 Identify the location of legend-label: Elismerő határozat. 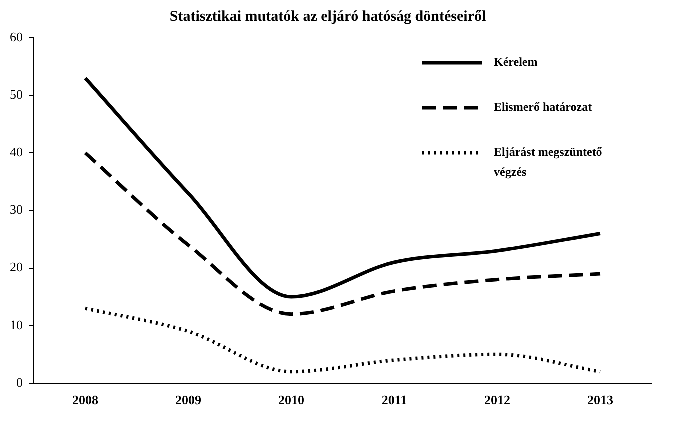
(543, 107).